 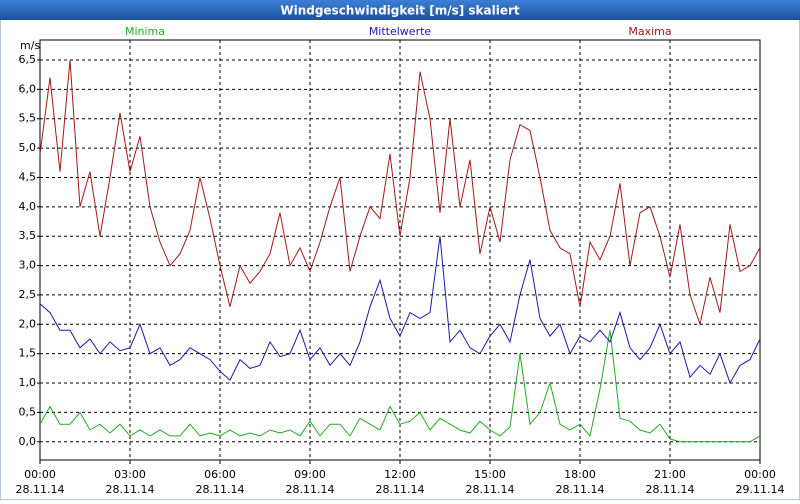 I want to click on title-bar, so click(x=400, y=10).